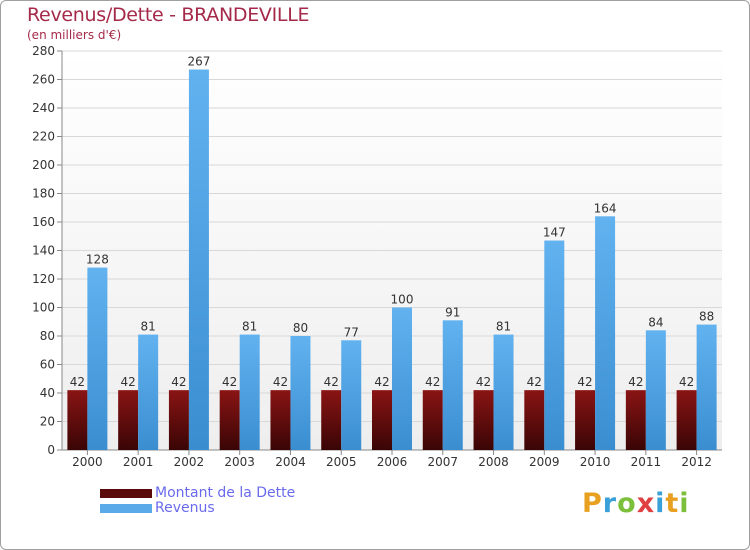 Image resolution: width=750 pixels, height=550 pixels. Describe the element at coordinates (189, 462) in the screenshot. I see `x-tick-label: 2002` at that location.